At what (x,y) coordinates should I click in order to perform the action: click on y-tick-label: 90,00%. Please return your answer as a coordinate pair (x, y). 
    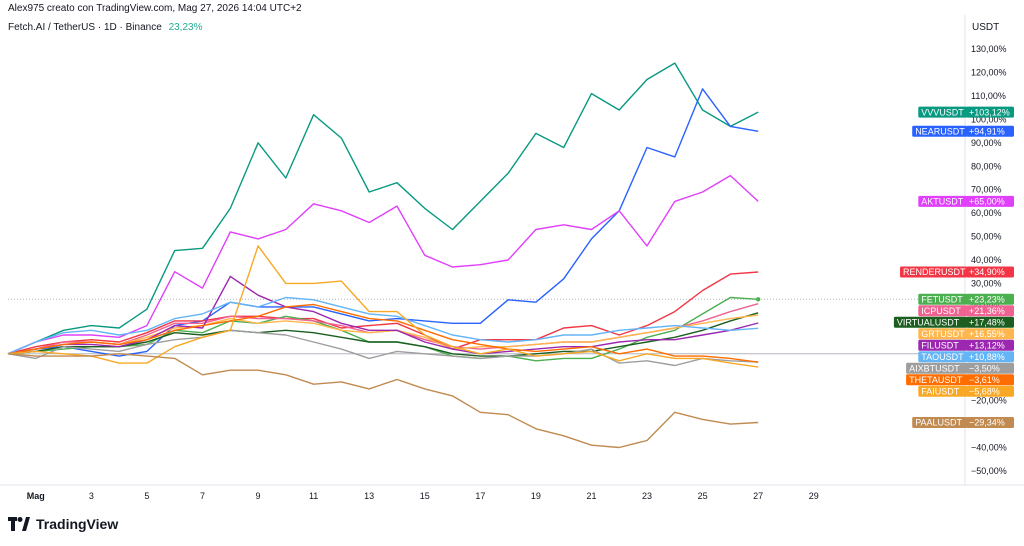
    Looking at the image, I should click on (986, 143).